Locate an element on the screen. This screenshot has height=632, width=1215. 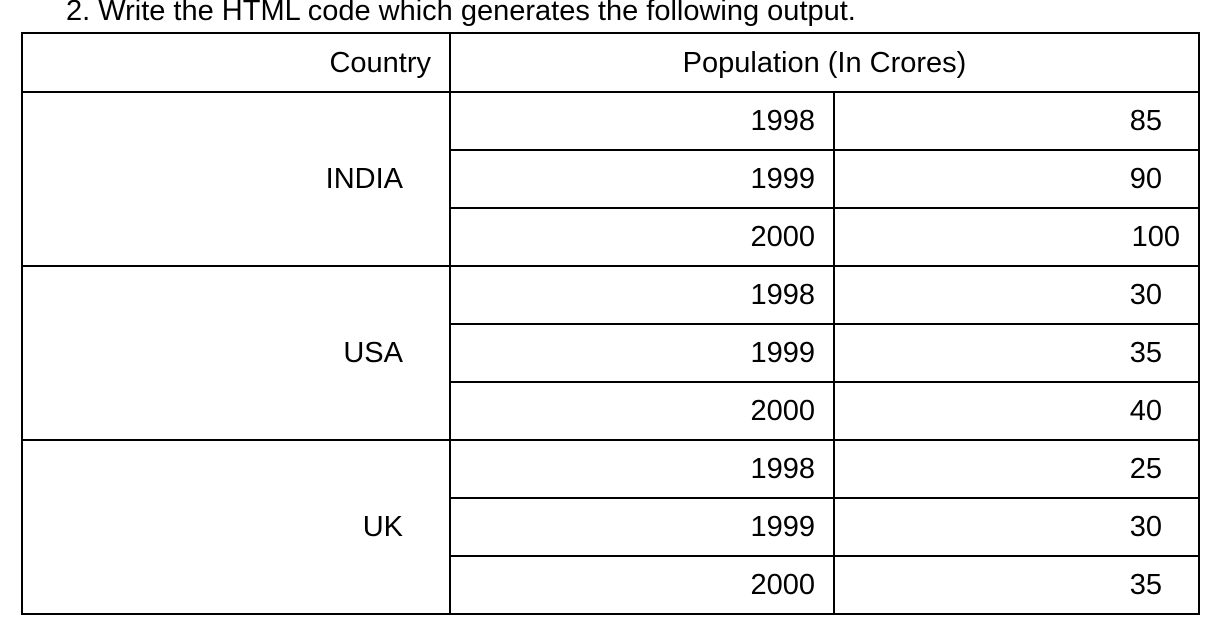
population-cell: 100 is located at coordinates (1016, 237).